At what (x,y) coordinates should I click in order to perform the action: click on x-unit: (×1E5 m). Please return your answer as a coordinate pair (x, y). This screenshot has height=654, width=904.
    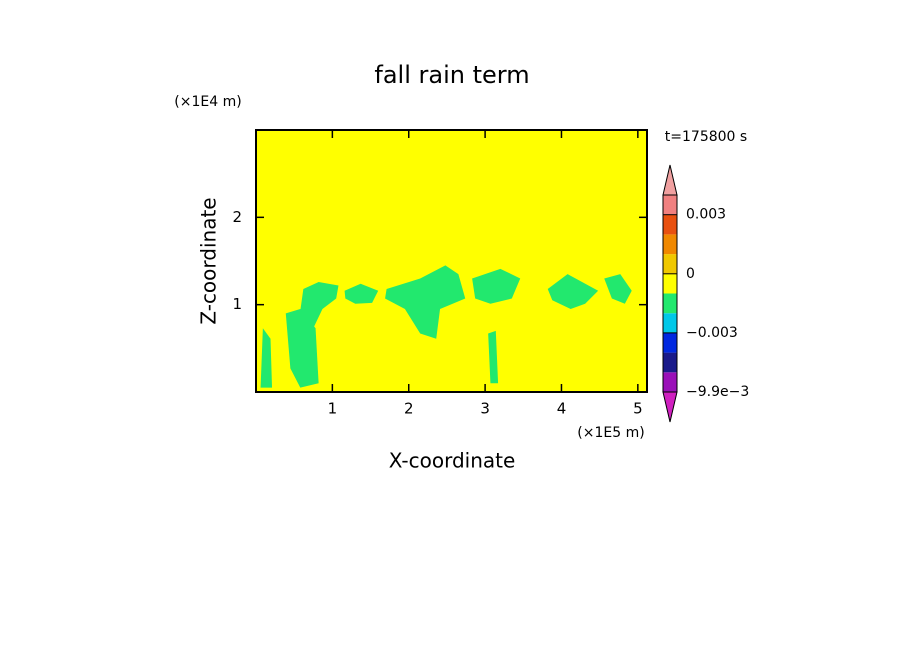
    Looking at the image, I should click on (610, 433).